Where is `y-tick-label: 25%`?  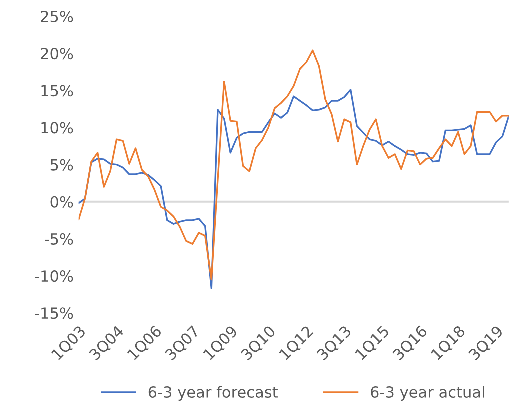 y-tick-label: 25% is located at coordinates (57, 16).